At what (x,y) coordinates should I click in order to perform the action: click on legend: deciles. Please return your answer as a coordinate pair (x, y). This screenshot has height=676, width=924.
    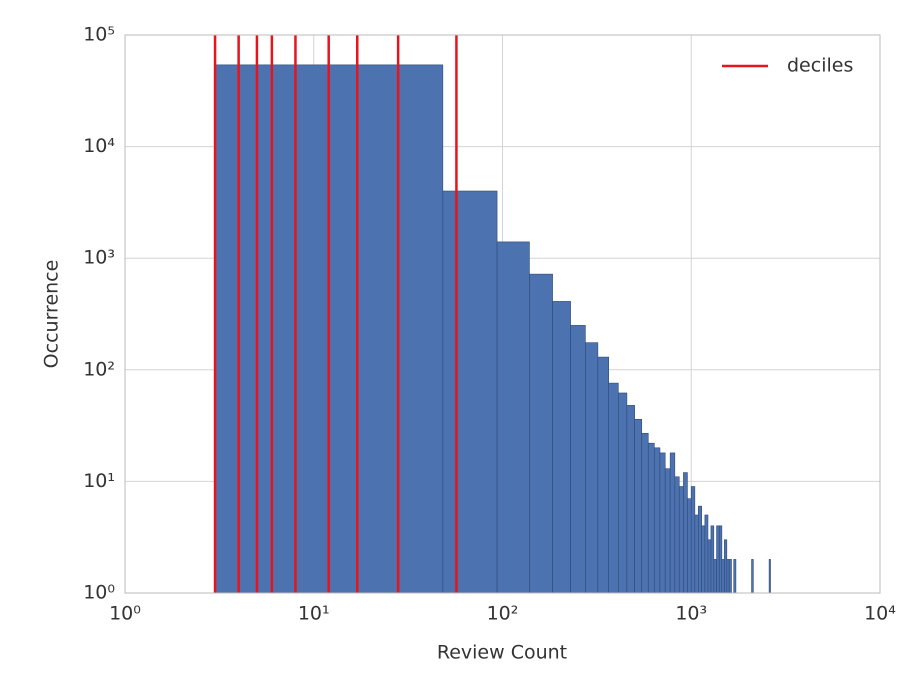
    Looking at the image, I should click on (787, 66).